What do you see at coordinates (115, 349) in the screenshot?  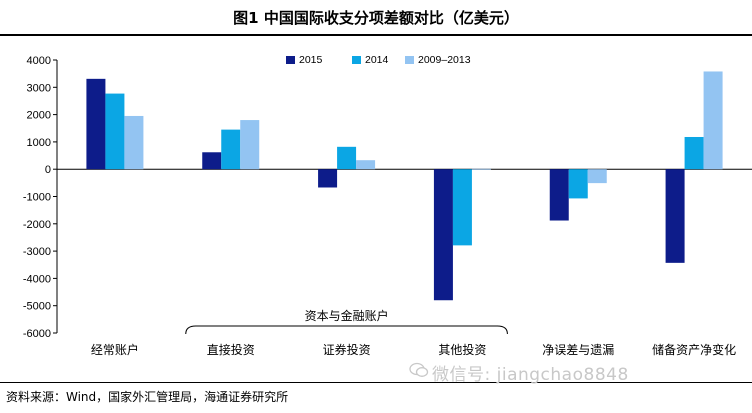 I see `category-label: 经常账户` at bounding box center [115, 349].